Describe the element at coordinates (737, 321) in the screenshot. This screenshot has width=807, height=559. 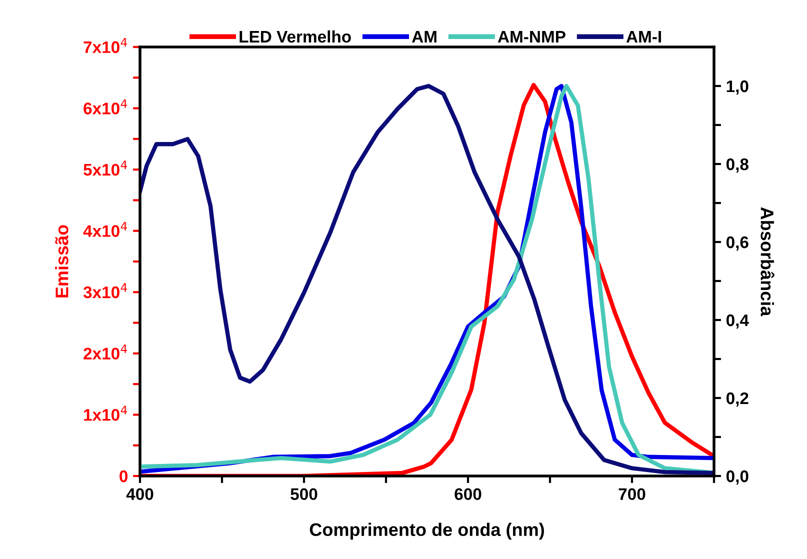
I see `y2-tick-label: 0,4` at that location.